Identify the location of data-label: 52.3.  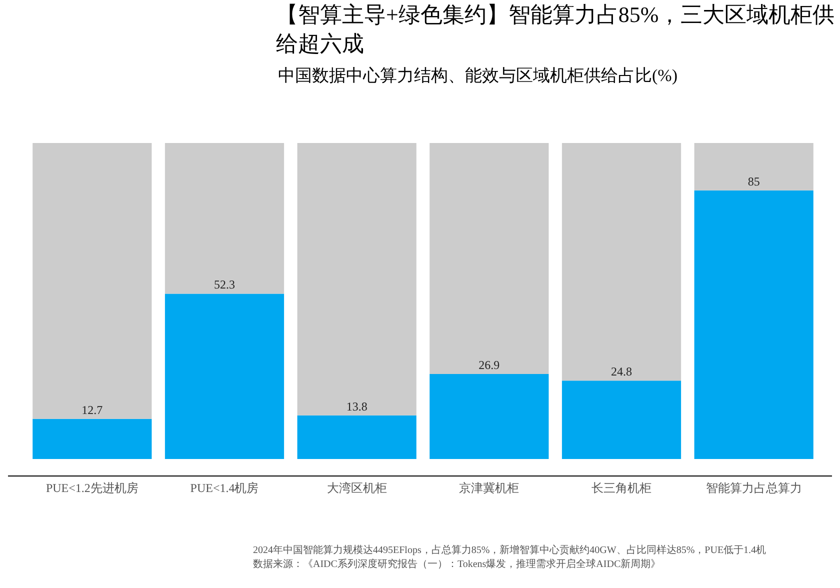
(224, 285).